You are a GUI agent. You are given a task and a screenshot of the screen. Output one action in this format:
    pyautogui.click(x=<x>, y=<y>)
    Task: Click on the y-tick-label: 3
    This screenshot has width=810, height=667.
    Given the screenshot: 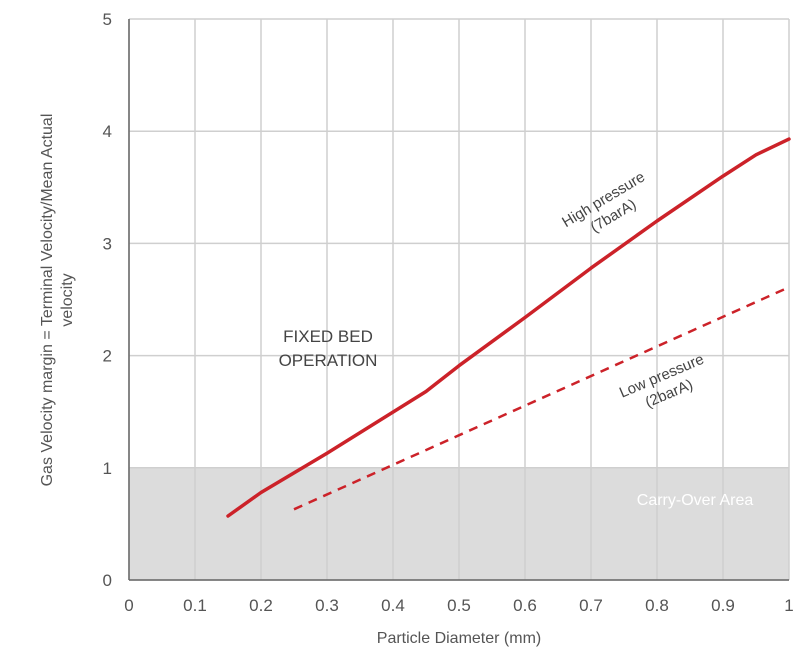 What is the action you would take?
    pyautogui.click(x=107, y=243)
    